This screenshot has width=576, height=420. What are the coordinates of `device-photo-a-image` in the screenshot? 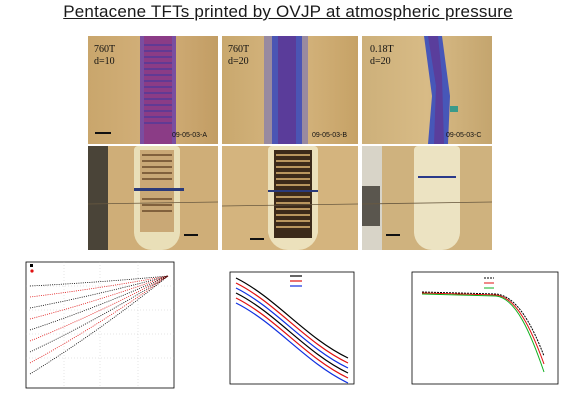 It's located at (153, 198).